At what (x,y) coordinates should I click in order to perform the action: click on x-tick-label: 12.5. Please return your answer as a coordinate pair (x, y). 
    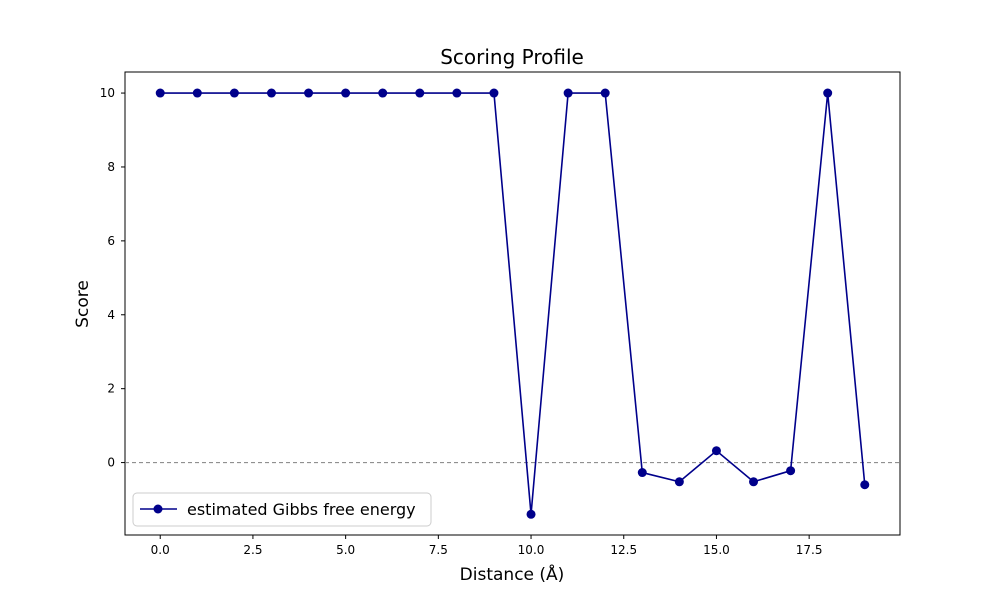
    Looking at the image, I should click on (623, 550).